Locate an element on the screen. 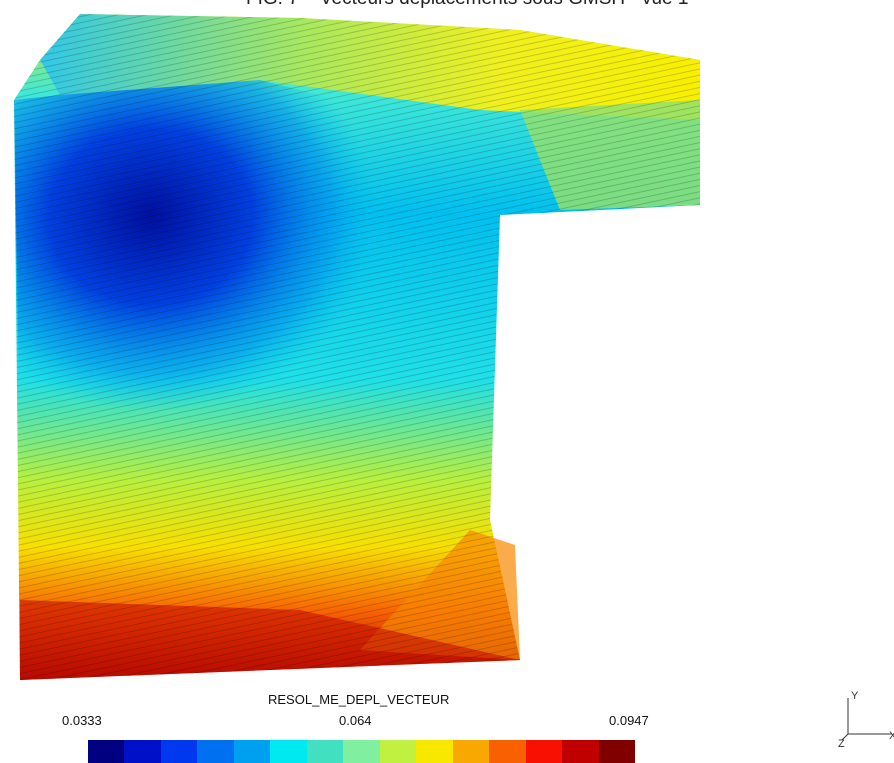 The width and height of the screenshot is (894, 763). colorbar is located at coordinates (362, 751).